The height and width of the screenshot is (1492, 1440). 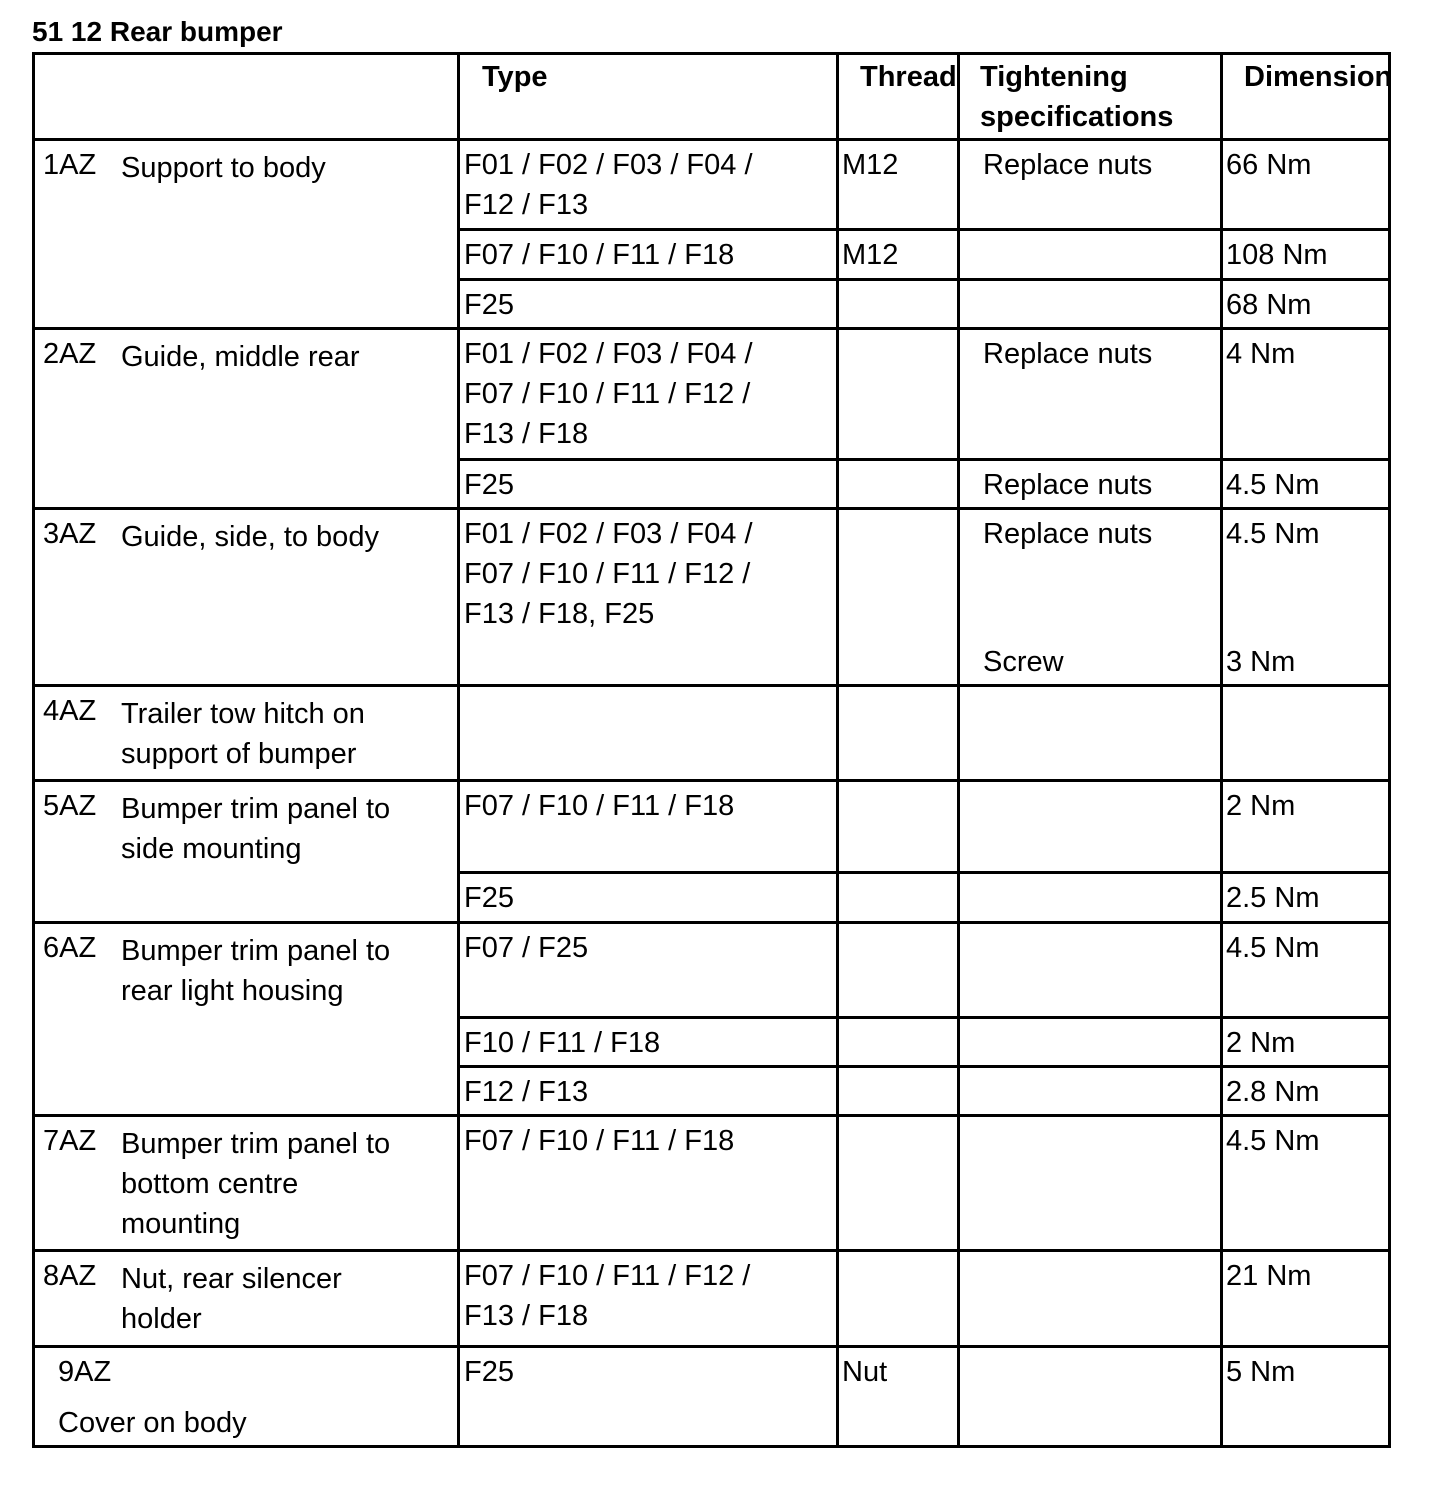 I want to click on column-header: Thread, so click(x=908, y=77).